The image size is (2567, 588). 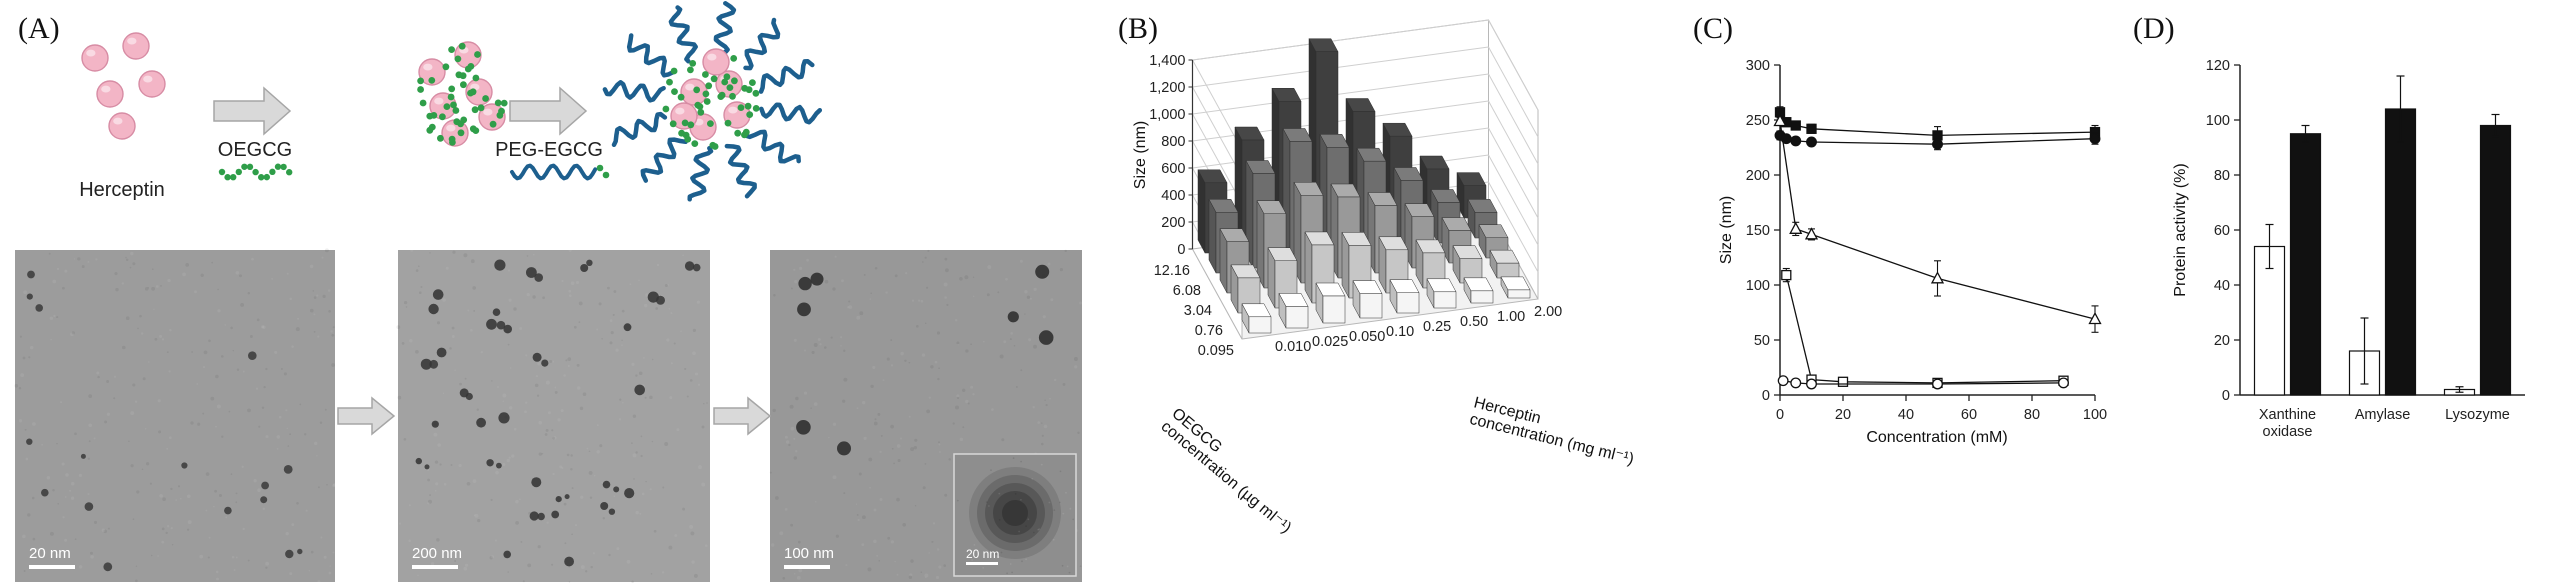 What do you see at coordinates (1330, 342) in the screenshot?
I see `svg-text: 0.025` at bounding box center [1330, 342].